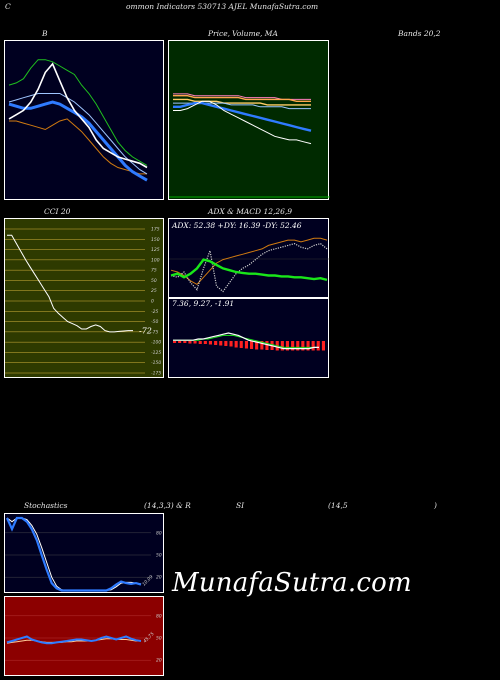  I want to click on rsi-tick-label: 50, so click(159, 639).